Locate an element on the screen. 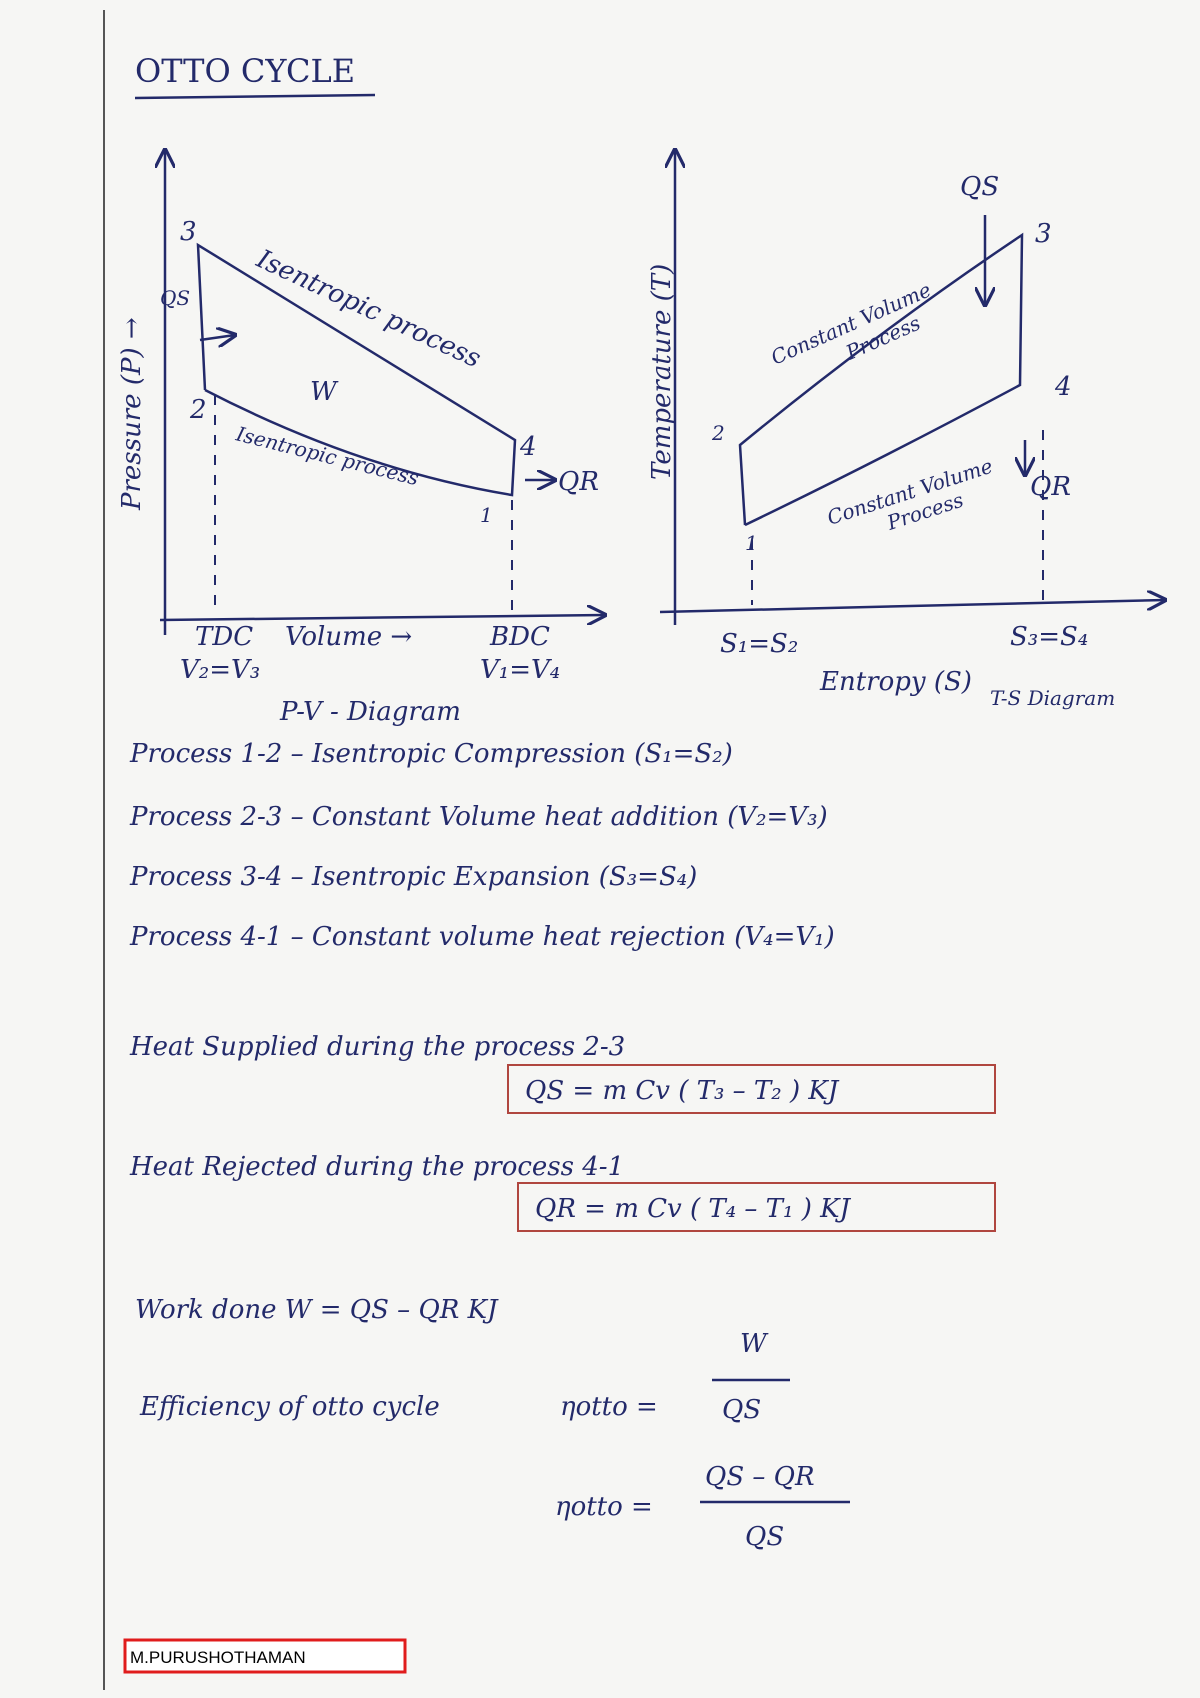 The image size is (1200, 1698). work-label: W is located at coordinates (324, 392).